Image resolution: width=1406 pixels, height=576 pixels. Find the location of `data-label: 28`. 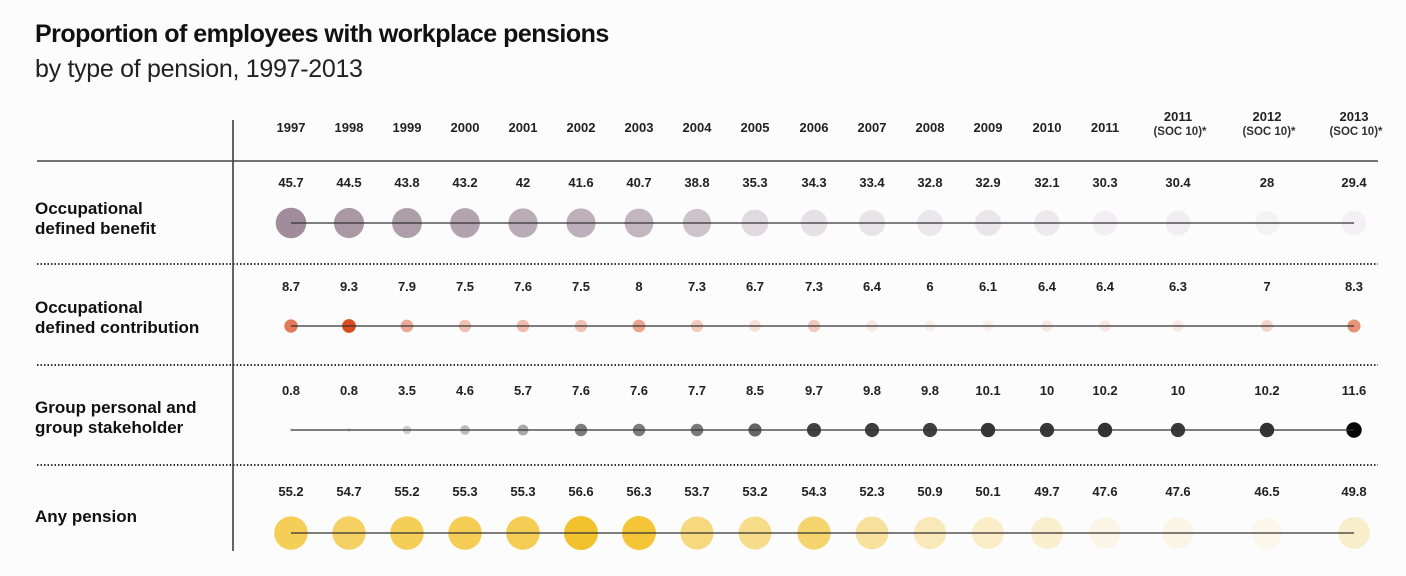

data-label: 28 is located at coordinates (1267, 182).